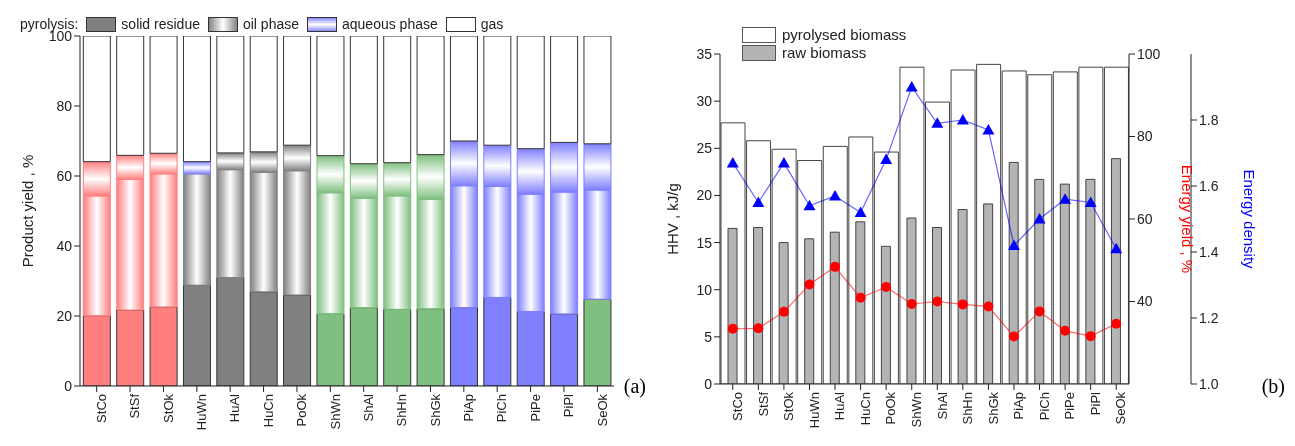 Image resolution: width=1295 pixels, height=446 pixels. What do you see at coordinates (704, 101) in the screenshot?
I see `y-tick-label: 30` at bounding box center [704, 101].